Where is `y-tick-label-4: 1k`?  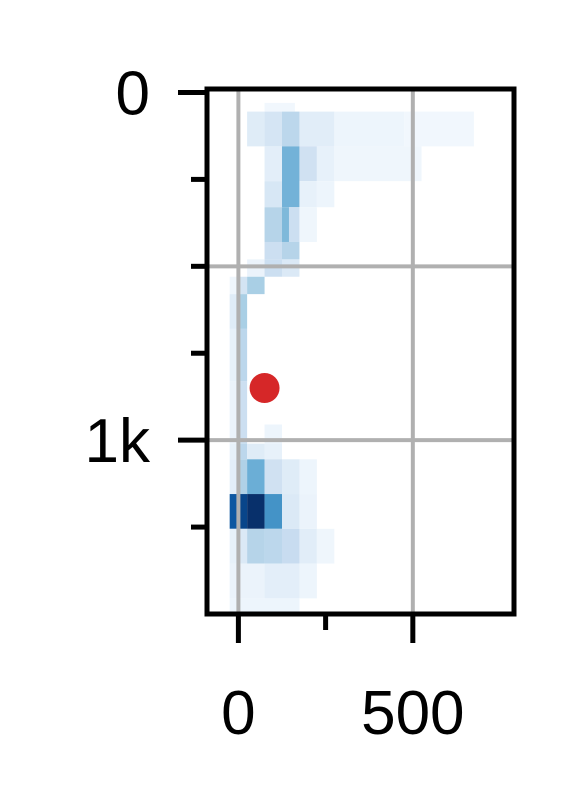
y-tick-label-4: 1k is located at coordinates (118, 441).